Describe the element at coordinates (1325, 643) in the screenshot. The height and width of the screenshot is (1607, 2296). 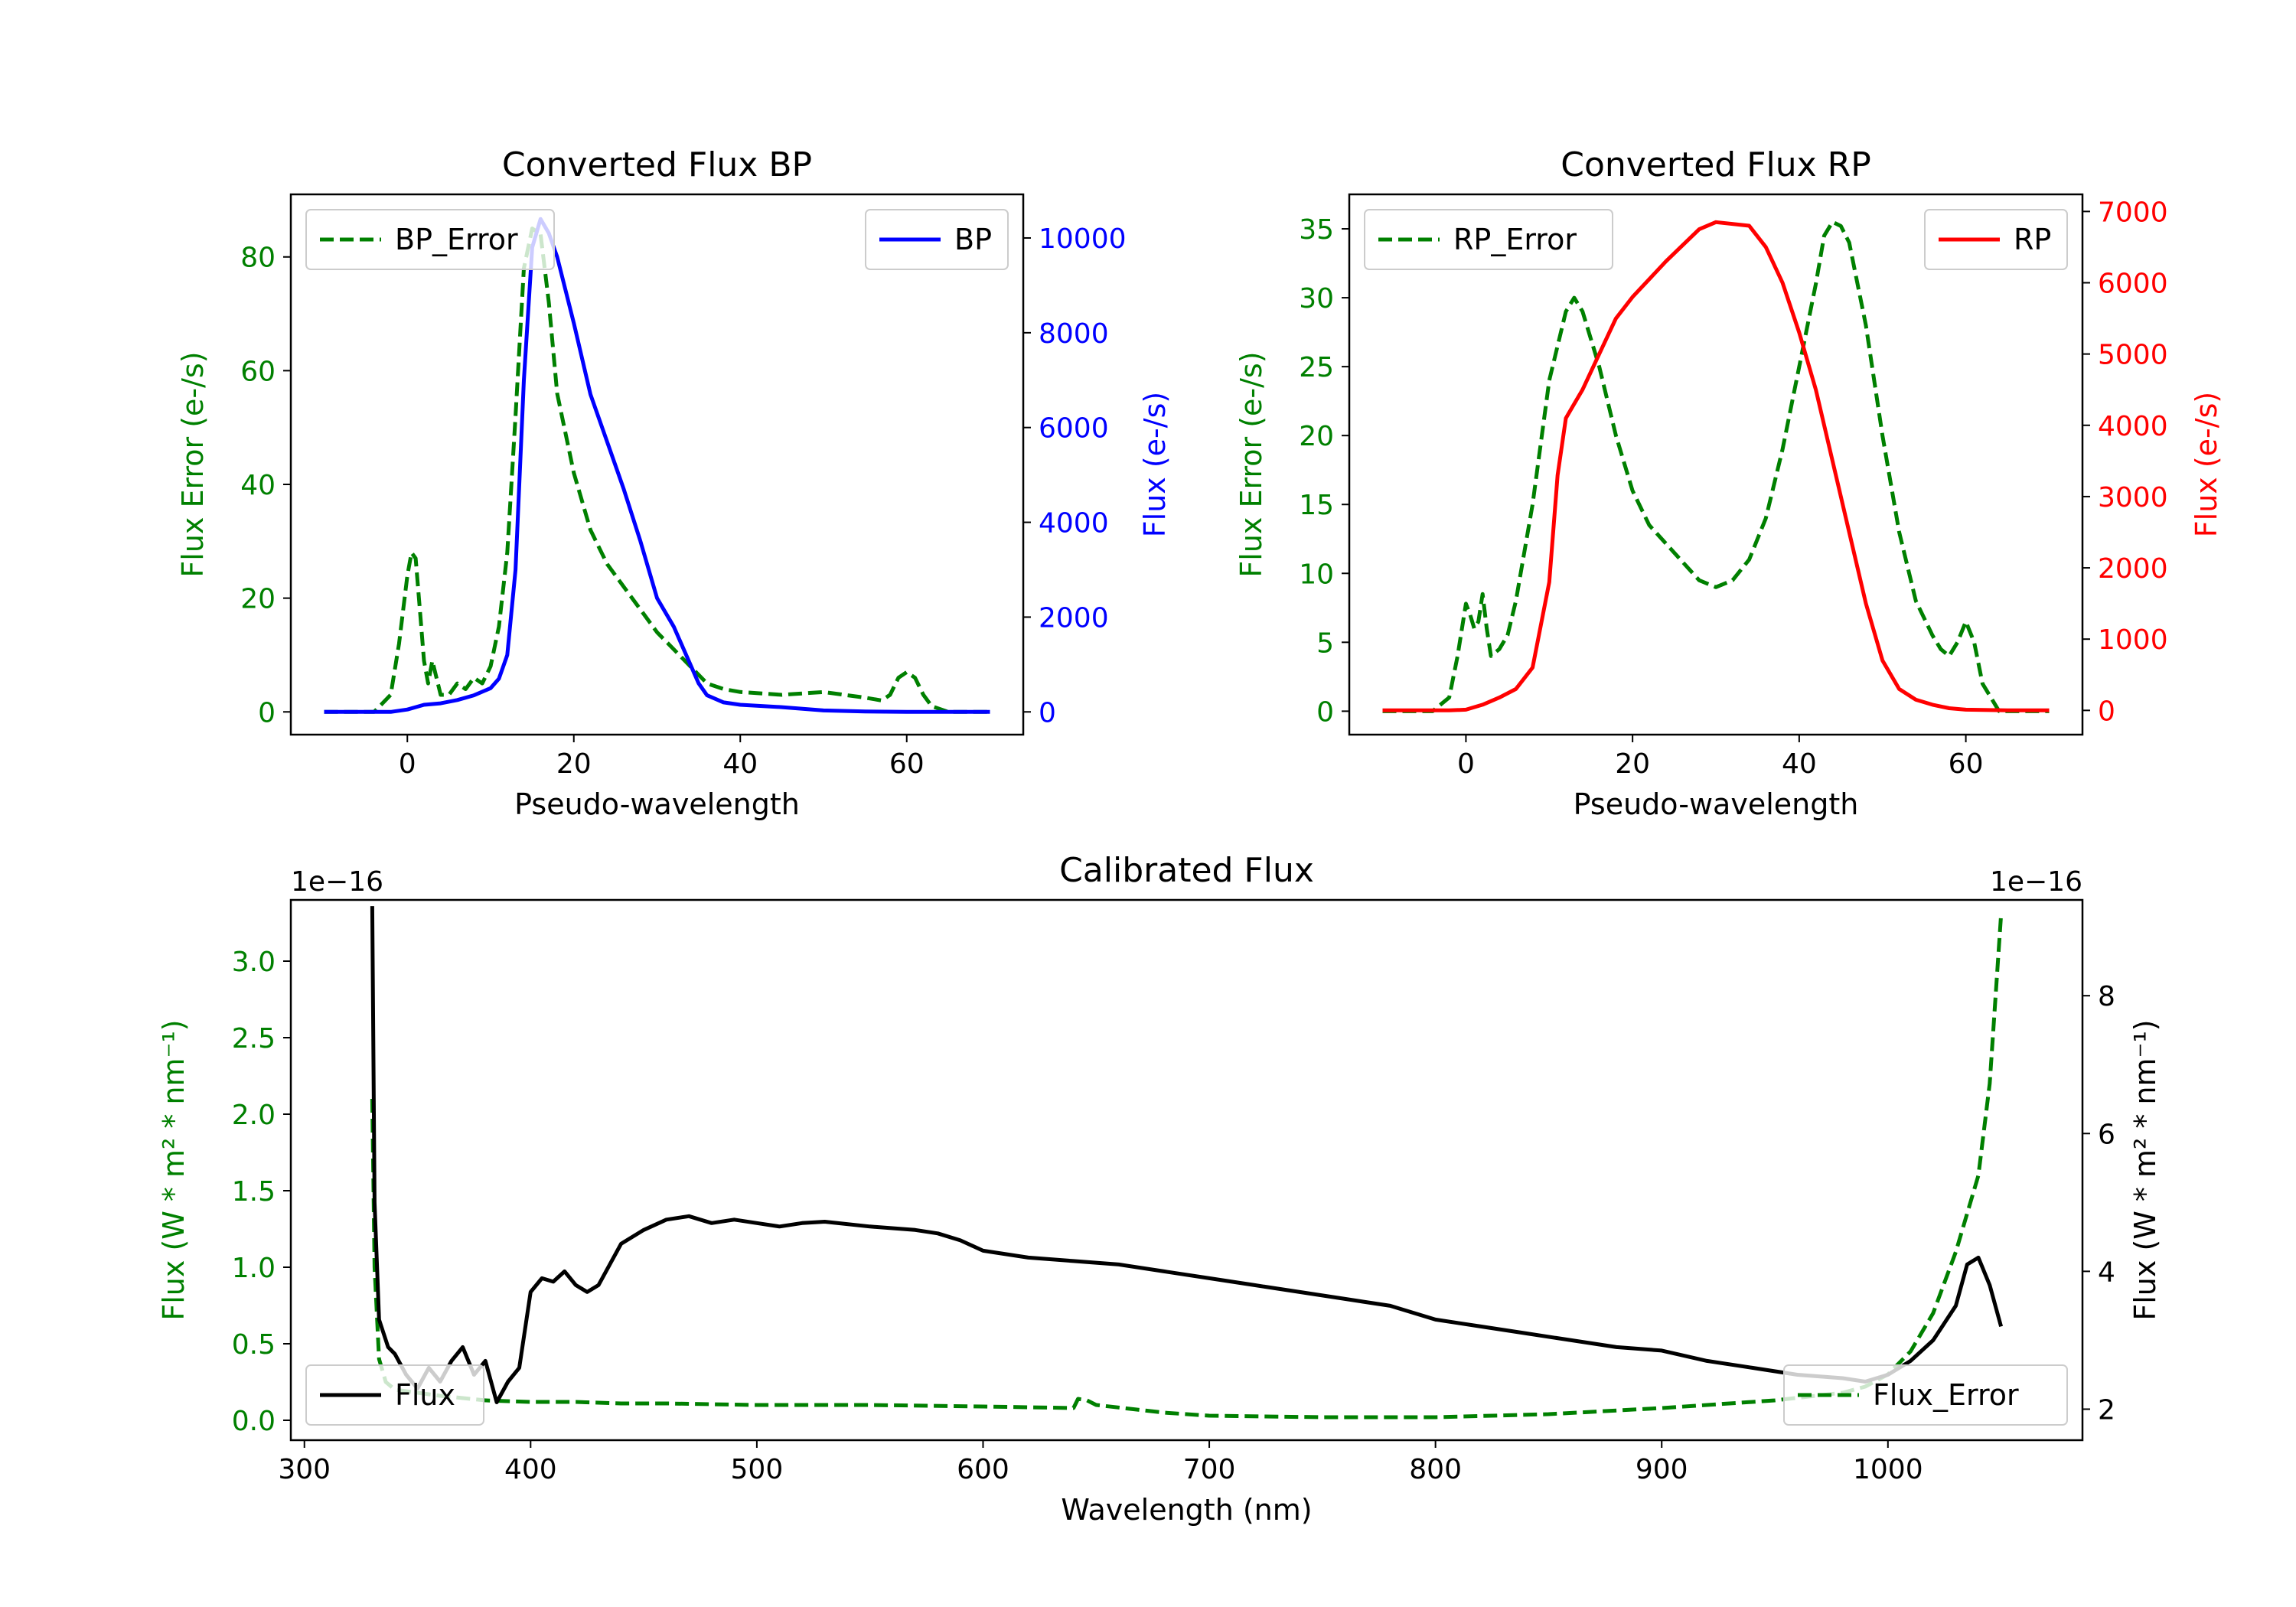
I see `y-tick-label-left: 5` at that location.